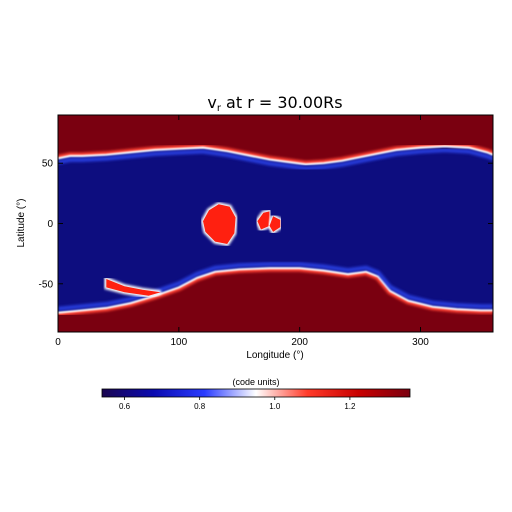 This screenshot has width=512, height=512. What do you see at coordinates (219, 108) in the screenshot?
I see `title-subscript: r` at bounding box center [219, 108].